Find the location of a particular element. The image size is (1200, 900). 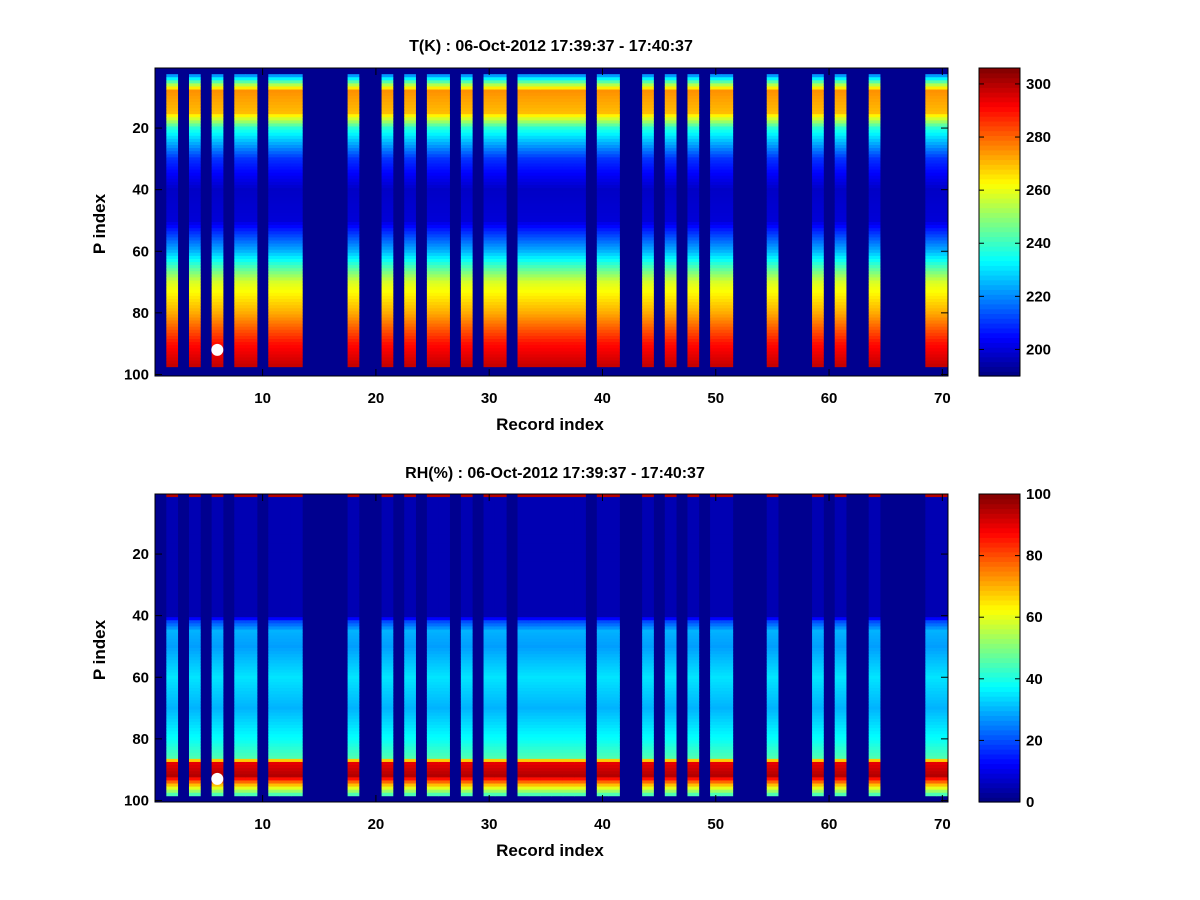

temperature-y-axis-label: P index is located at coordinates (99, 223).